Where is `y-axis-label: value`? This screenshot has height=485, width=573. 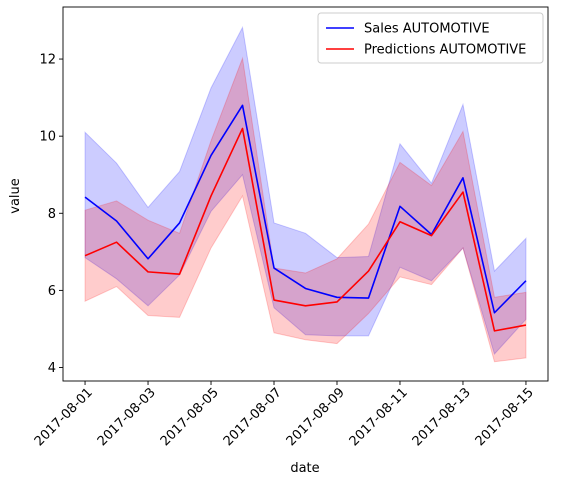
y-axis-label: value is located at coordinates (15, 196).